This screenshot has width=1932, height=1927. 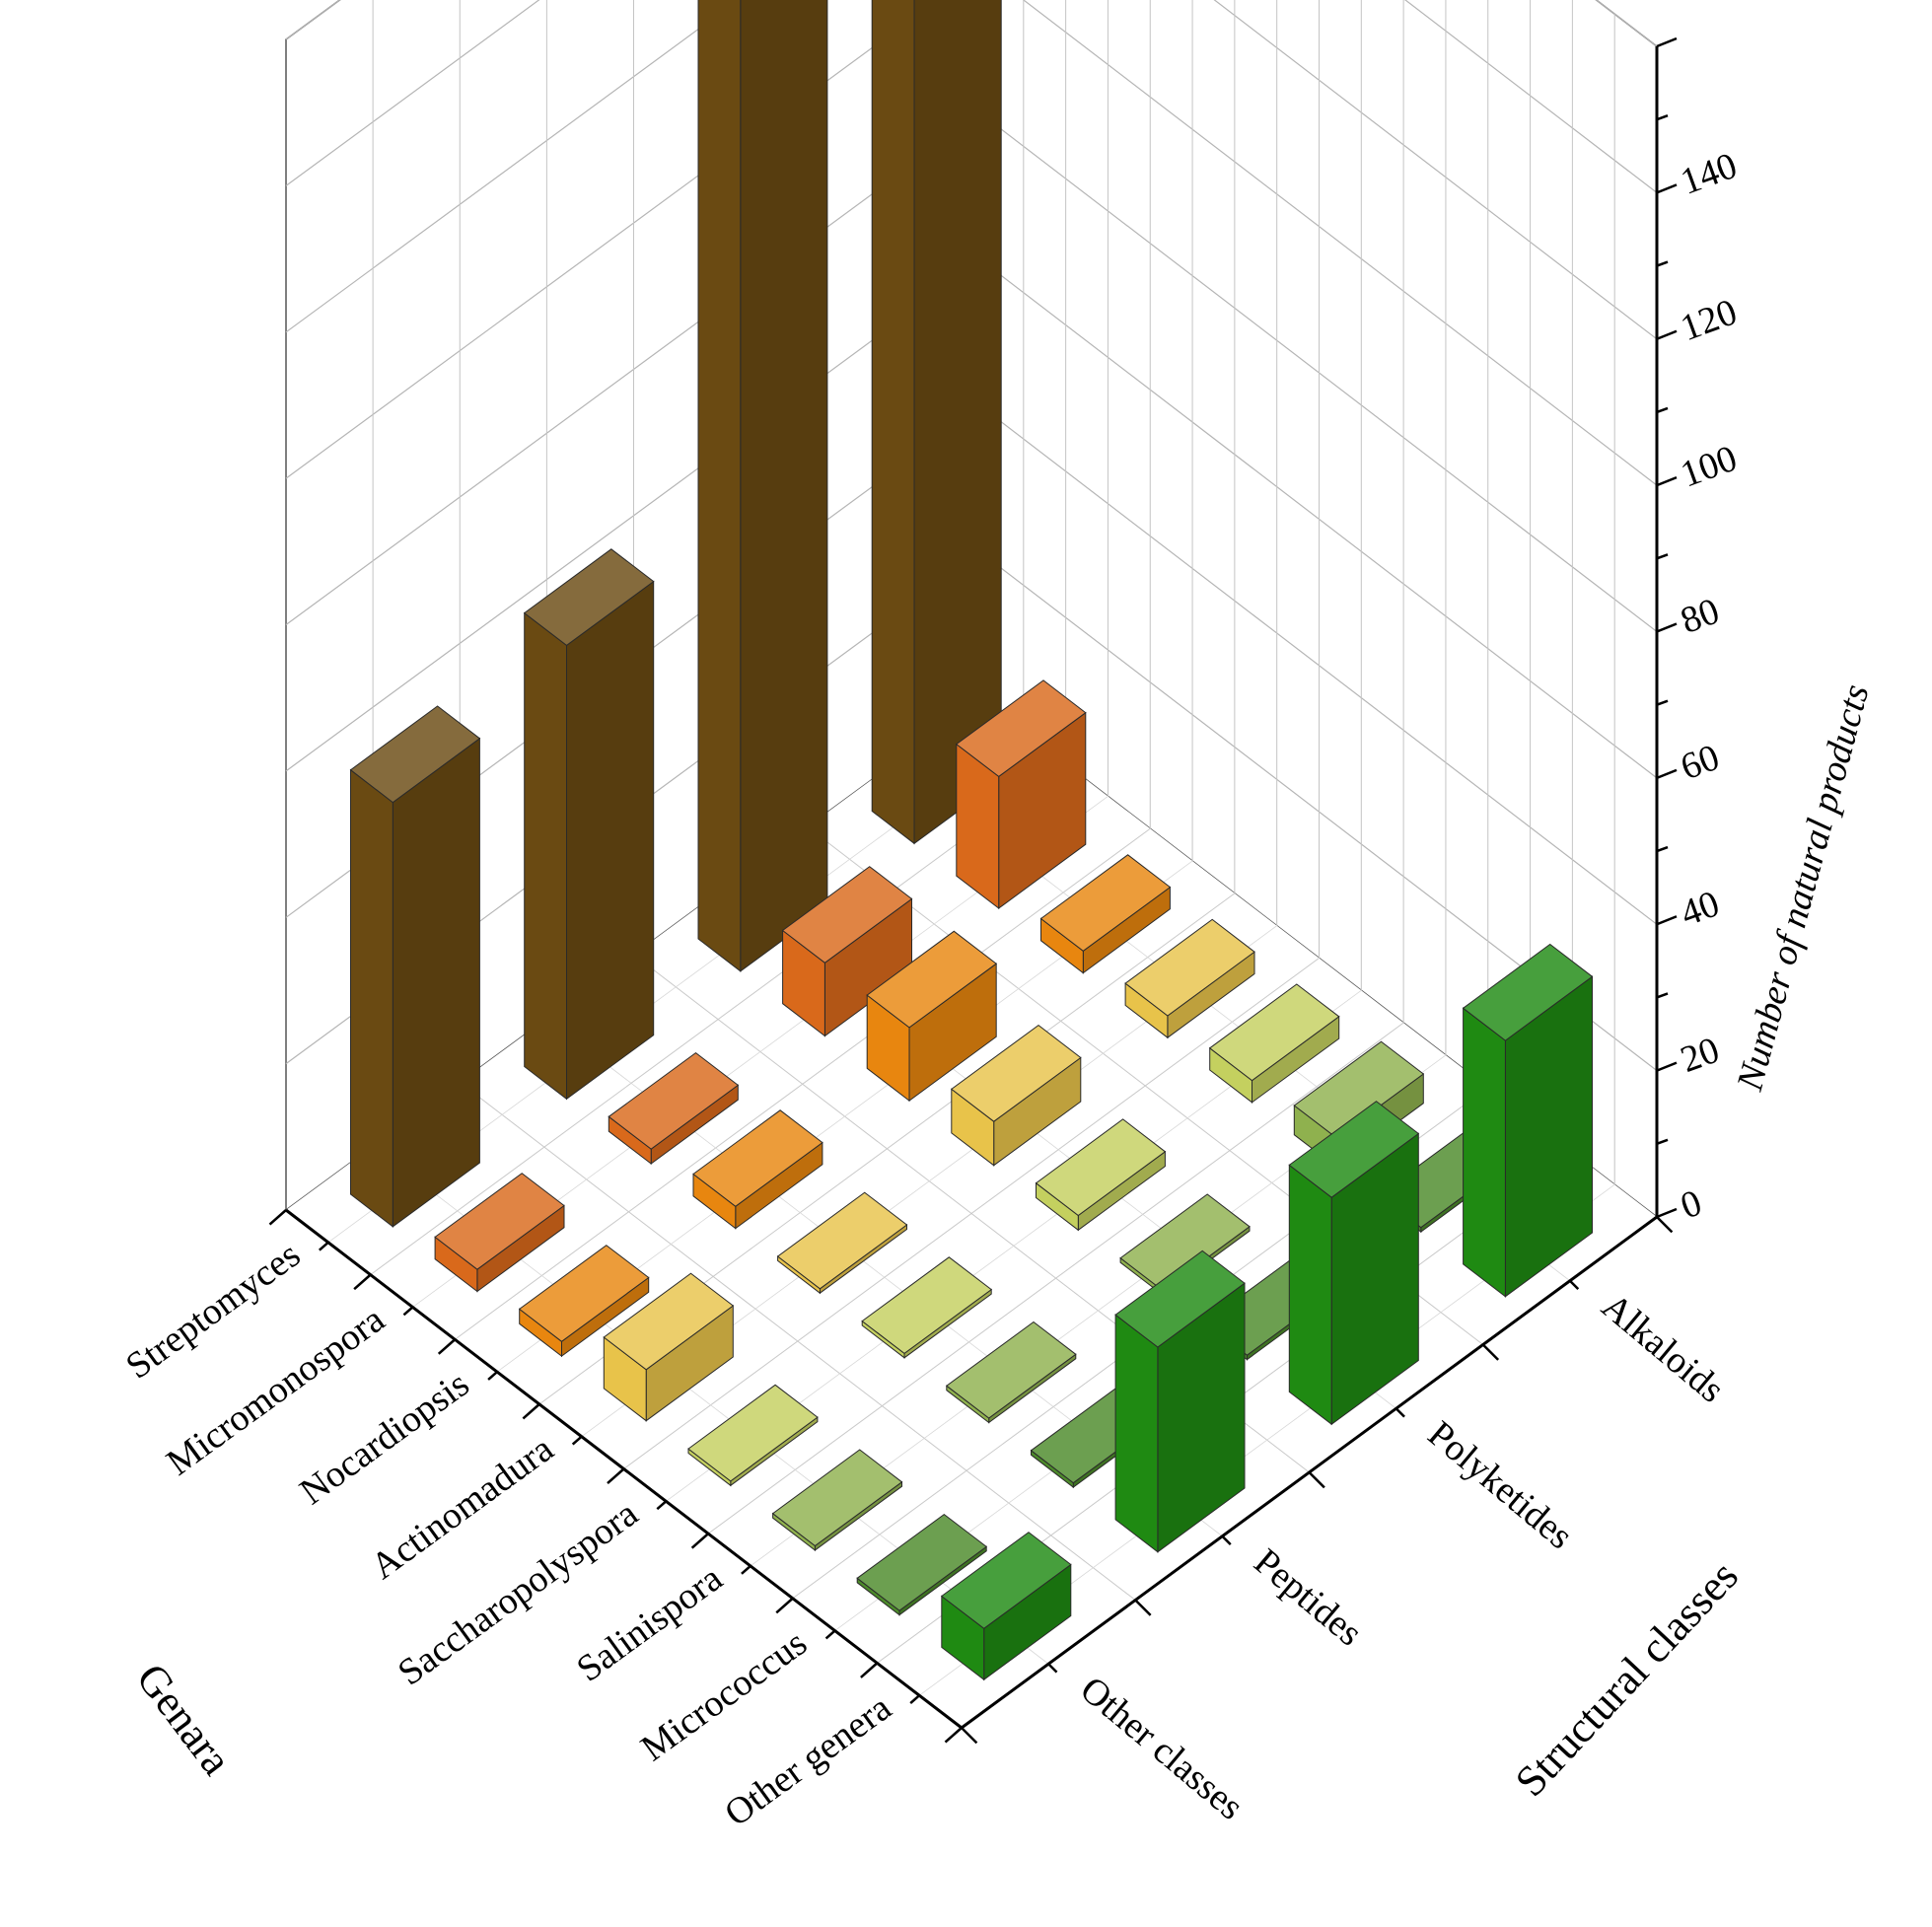 What do you see at coordinates (724, 1695) in the screenshot?
I see `genus-label: Micrococcus` at bounding box center [724, 1695].